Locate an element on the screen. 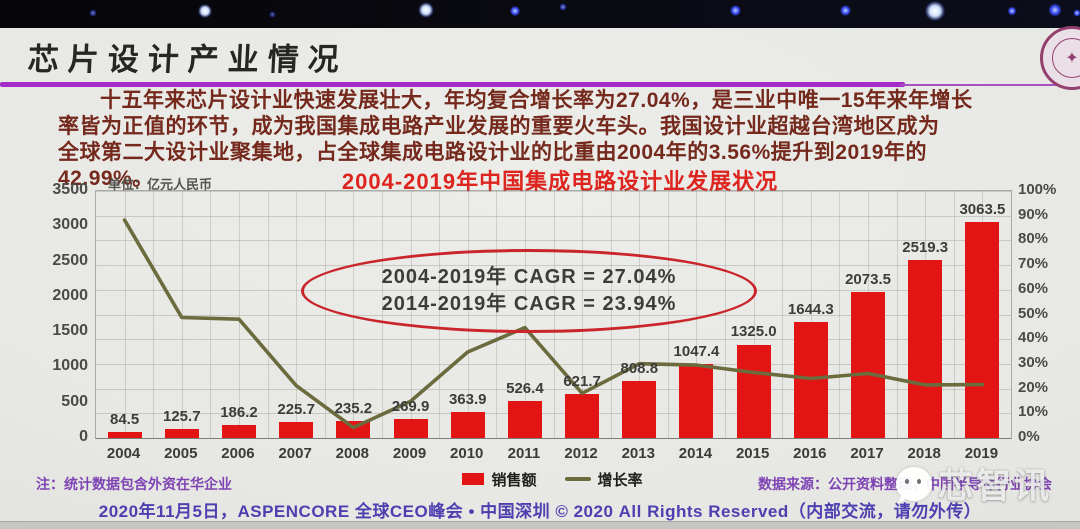 This screenshot has height=529, width=1080. year-label: 2015 is located at coordinates (752, 453).